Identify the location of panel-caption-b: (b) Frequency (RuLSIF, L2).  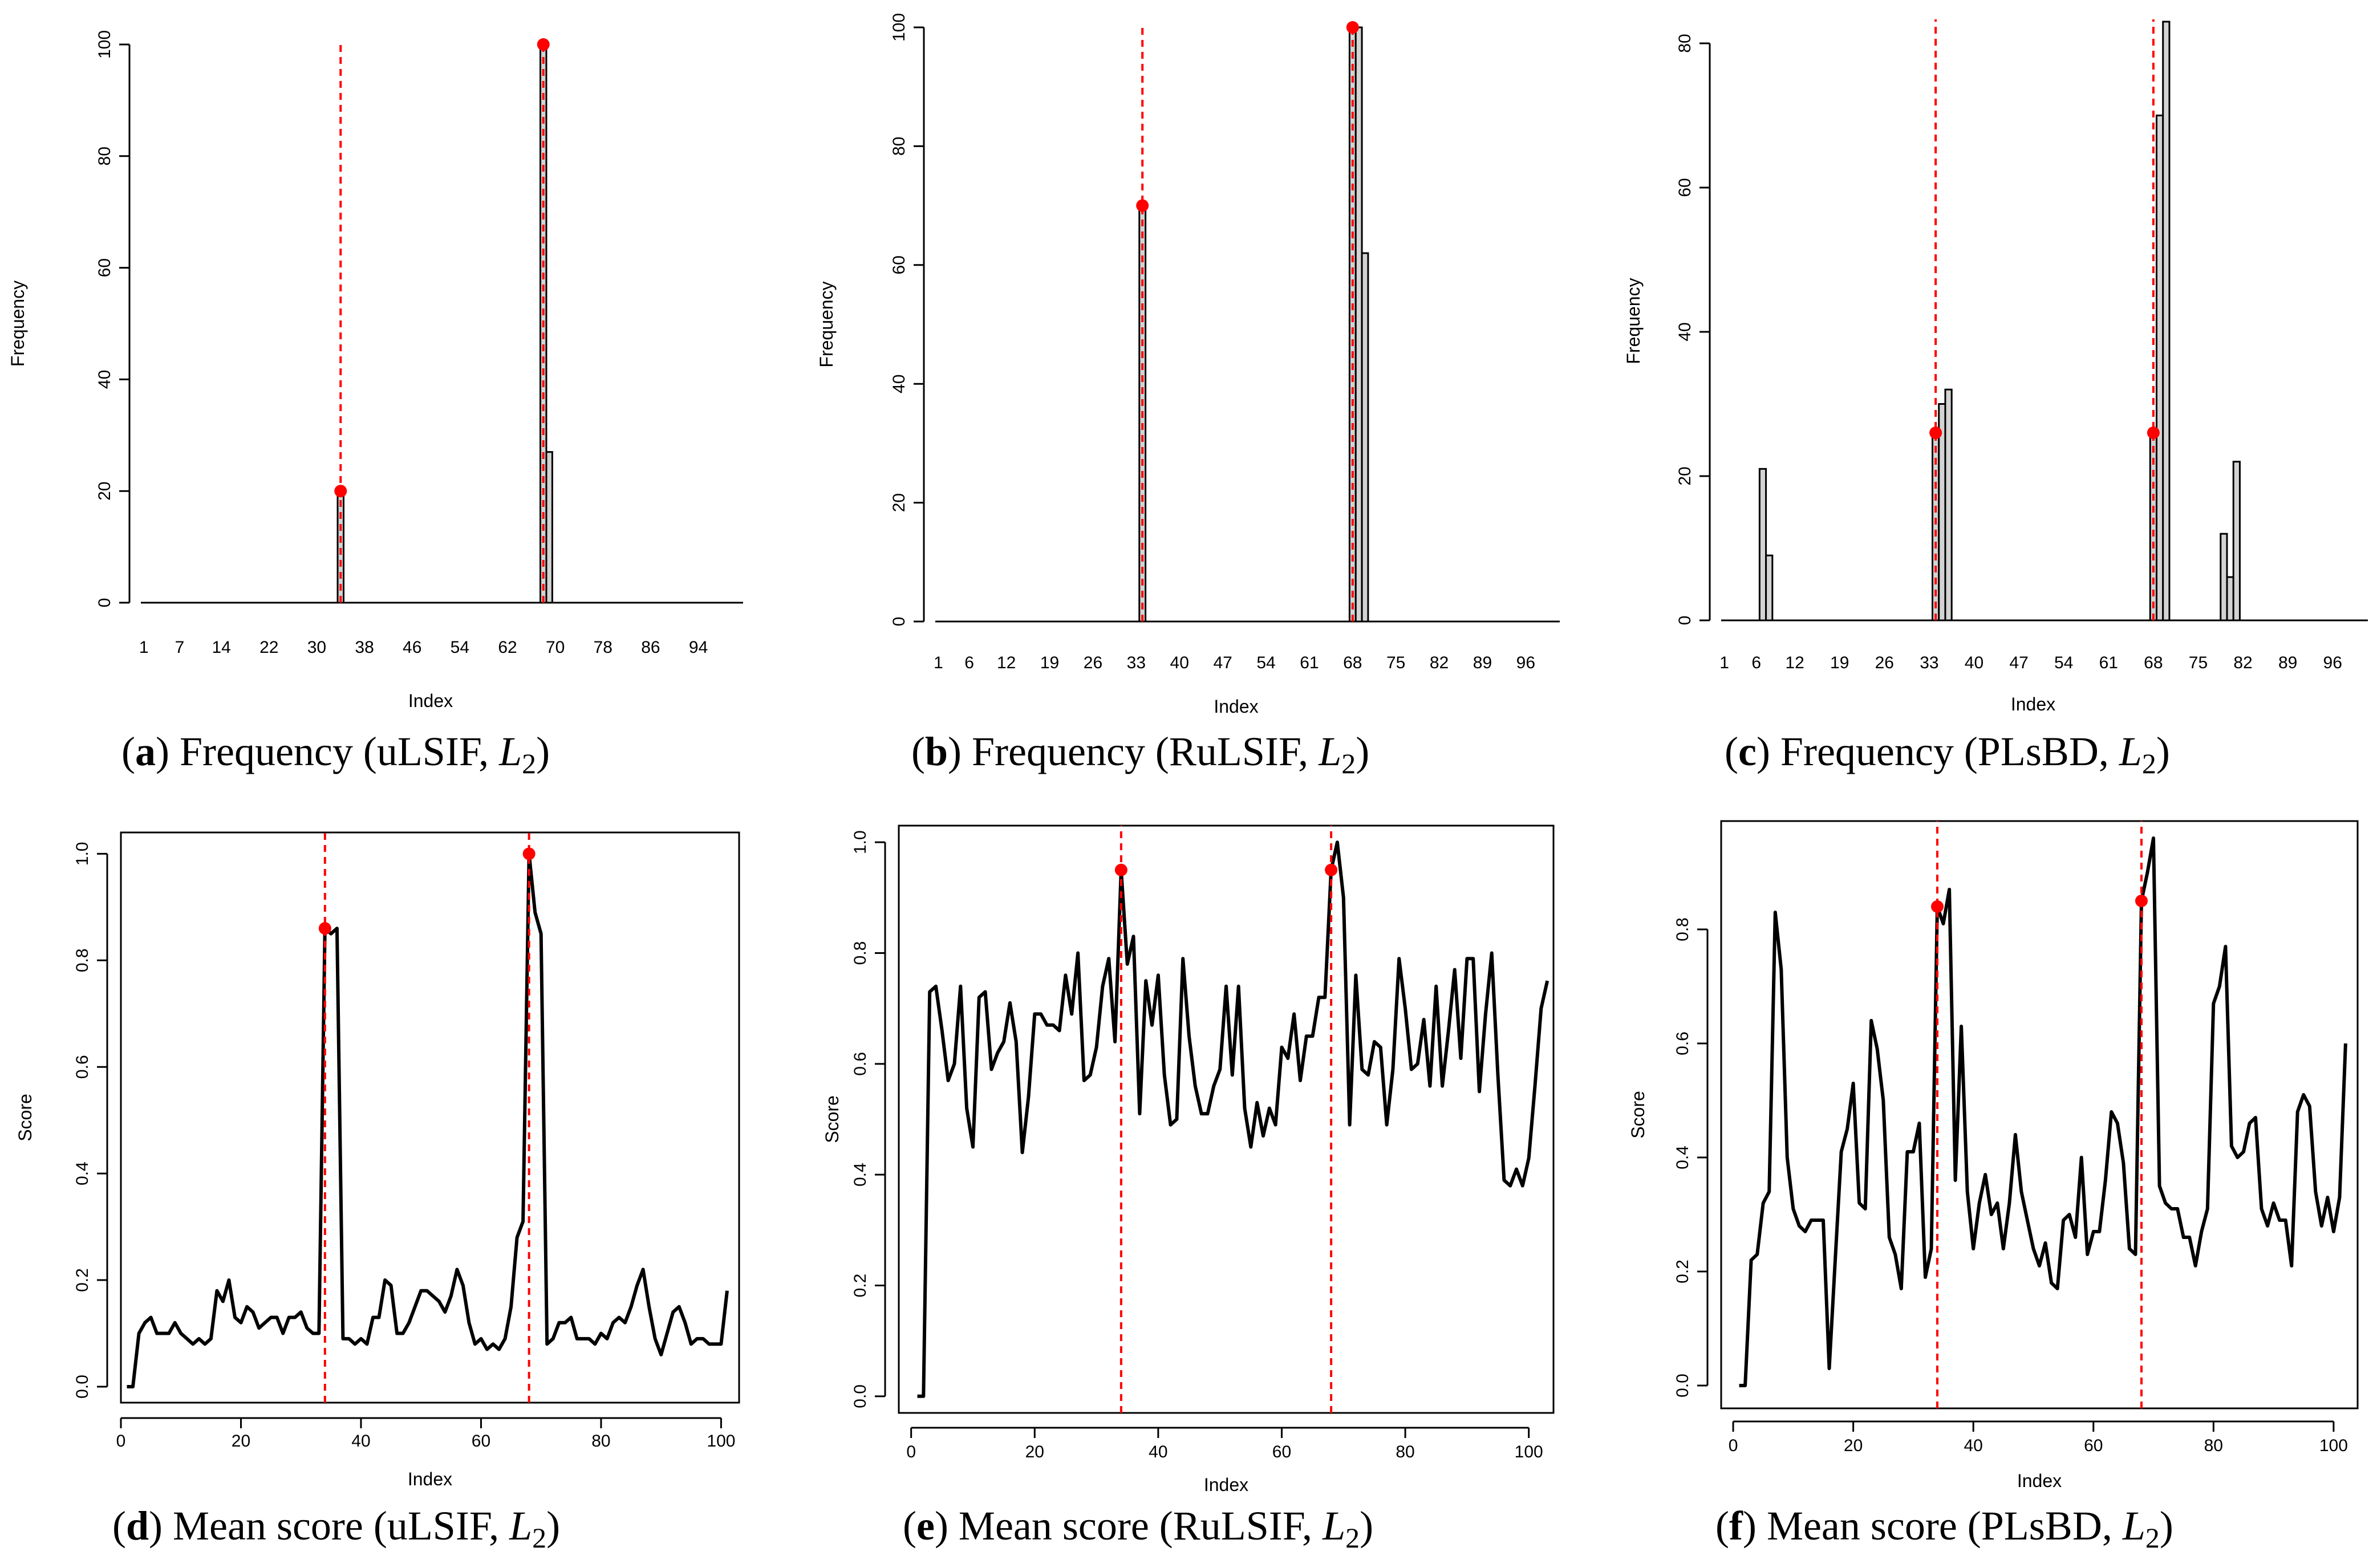
(1140, 754).